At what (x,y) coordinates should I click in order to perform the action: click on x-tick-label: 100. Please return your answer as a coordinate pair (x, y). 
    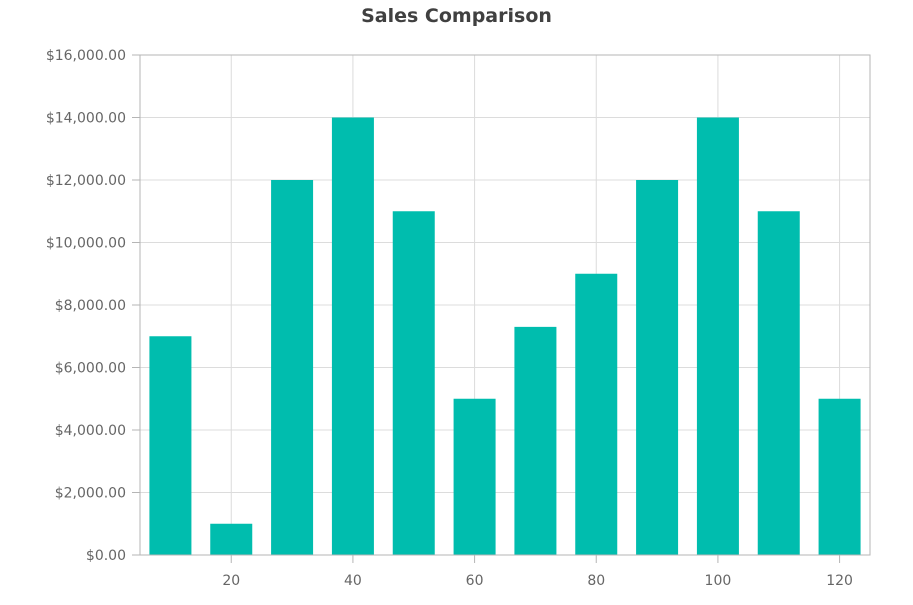
    Looking at the image, I should click on (718, 581).